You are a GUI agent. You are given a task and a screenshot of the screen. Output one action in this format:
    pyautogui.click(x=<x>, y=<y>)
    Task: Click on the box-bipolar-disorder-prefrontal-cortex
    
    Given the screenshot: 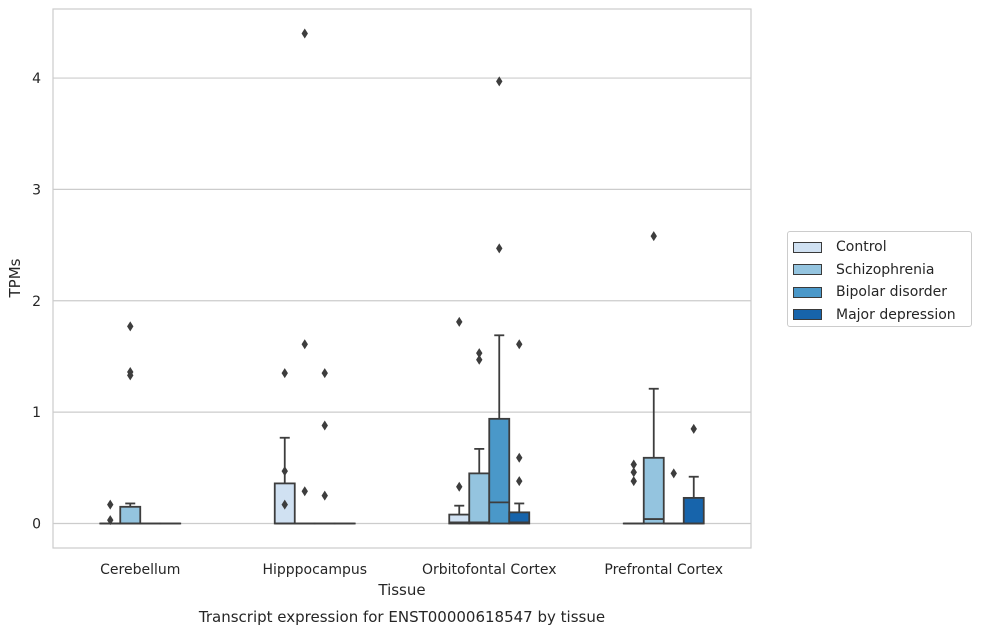 What is the action you would take?
    pyautogui.click(x=674, y=495)
    